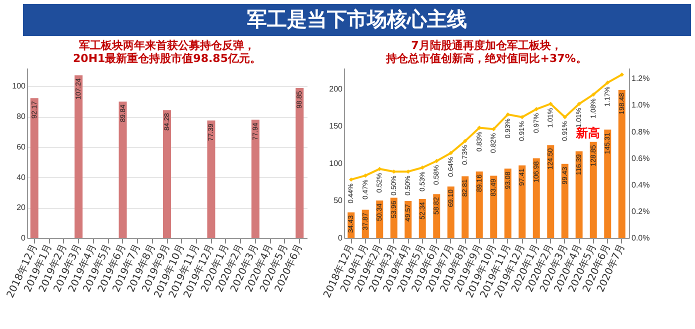 The image size is (695, 329). I want to click on y2-tick-label: 0.2%, so click(641, 211).